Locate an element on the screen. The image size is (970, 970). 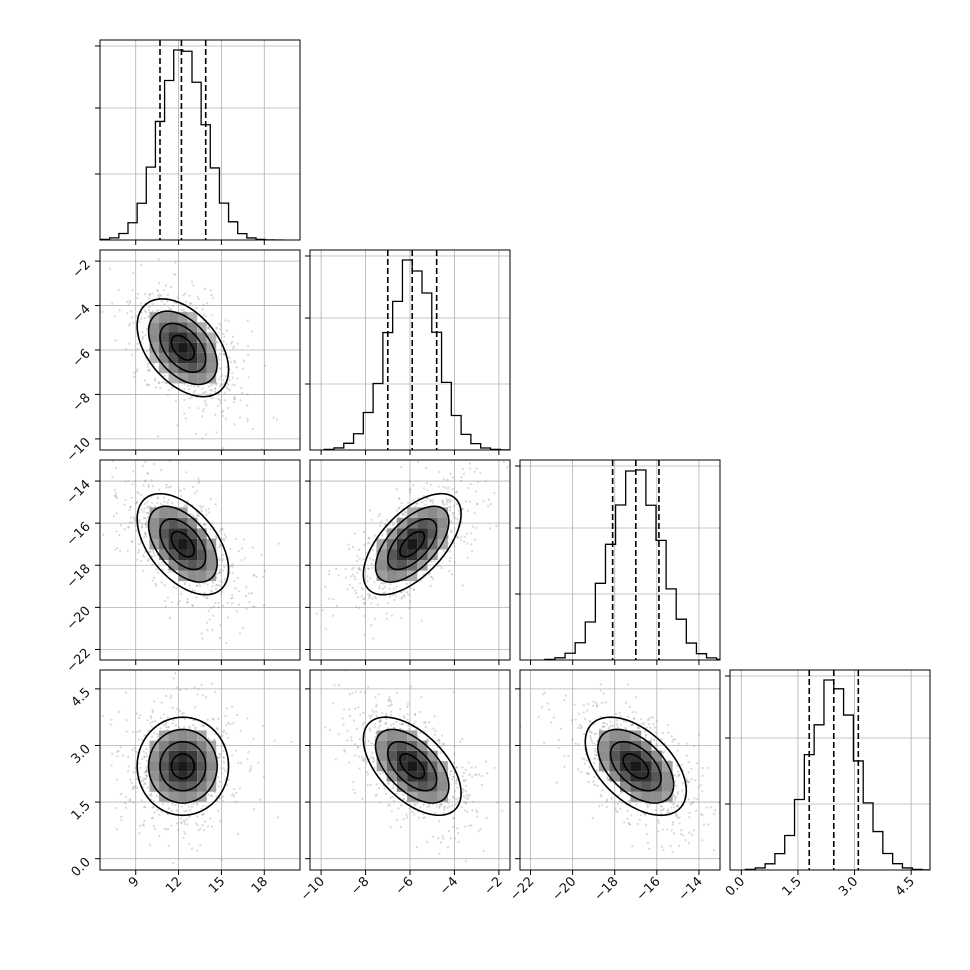
y-tick-label: −20 is located at coordinates (79, 619).